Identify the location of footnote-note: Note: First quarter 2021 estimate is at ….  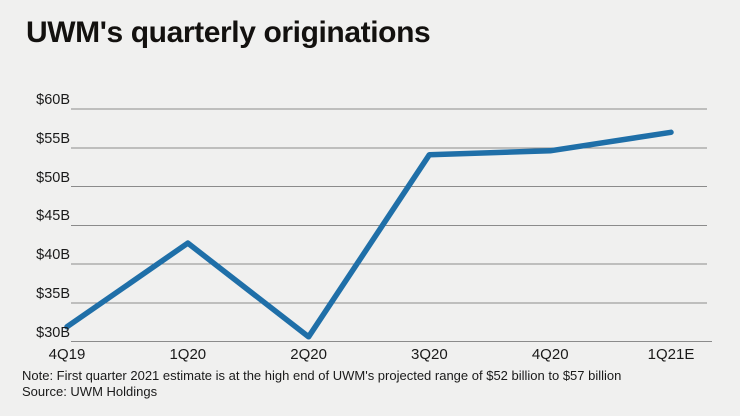
(322, 375).